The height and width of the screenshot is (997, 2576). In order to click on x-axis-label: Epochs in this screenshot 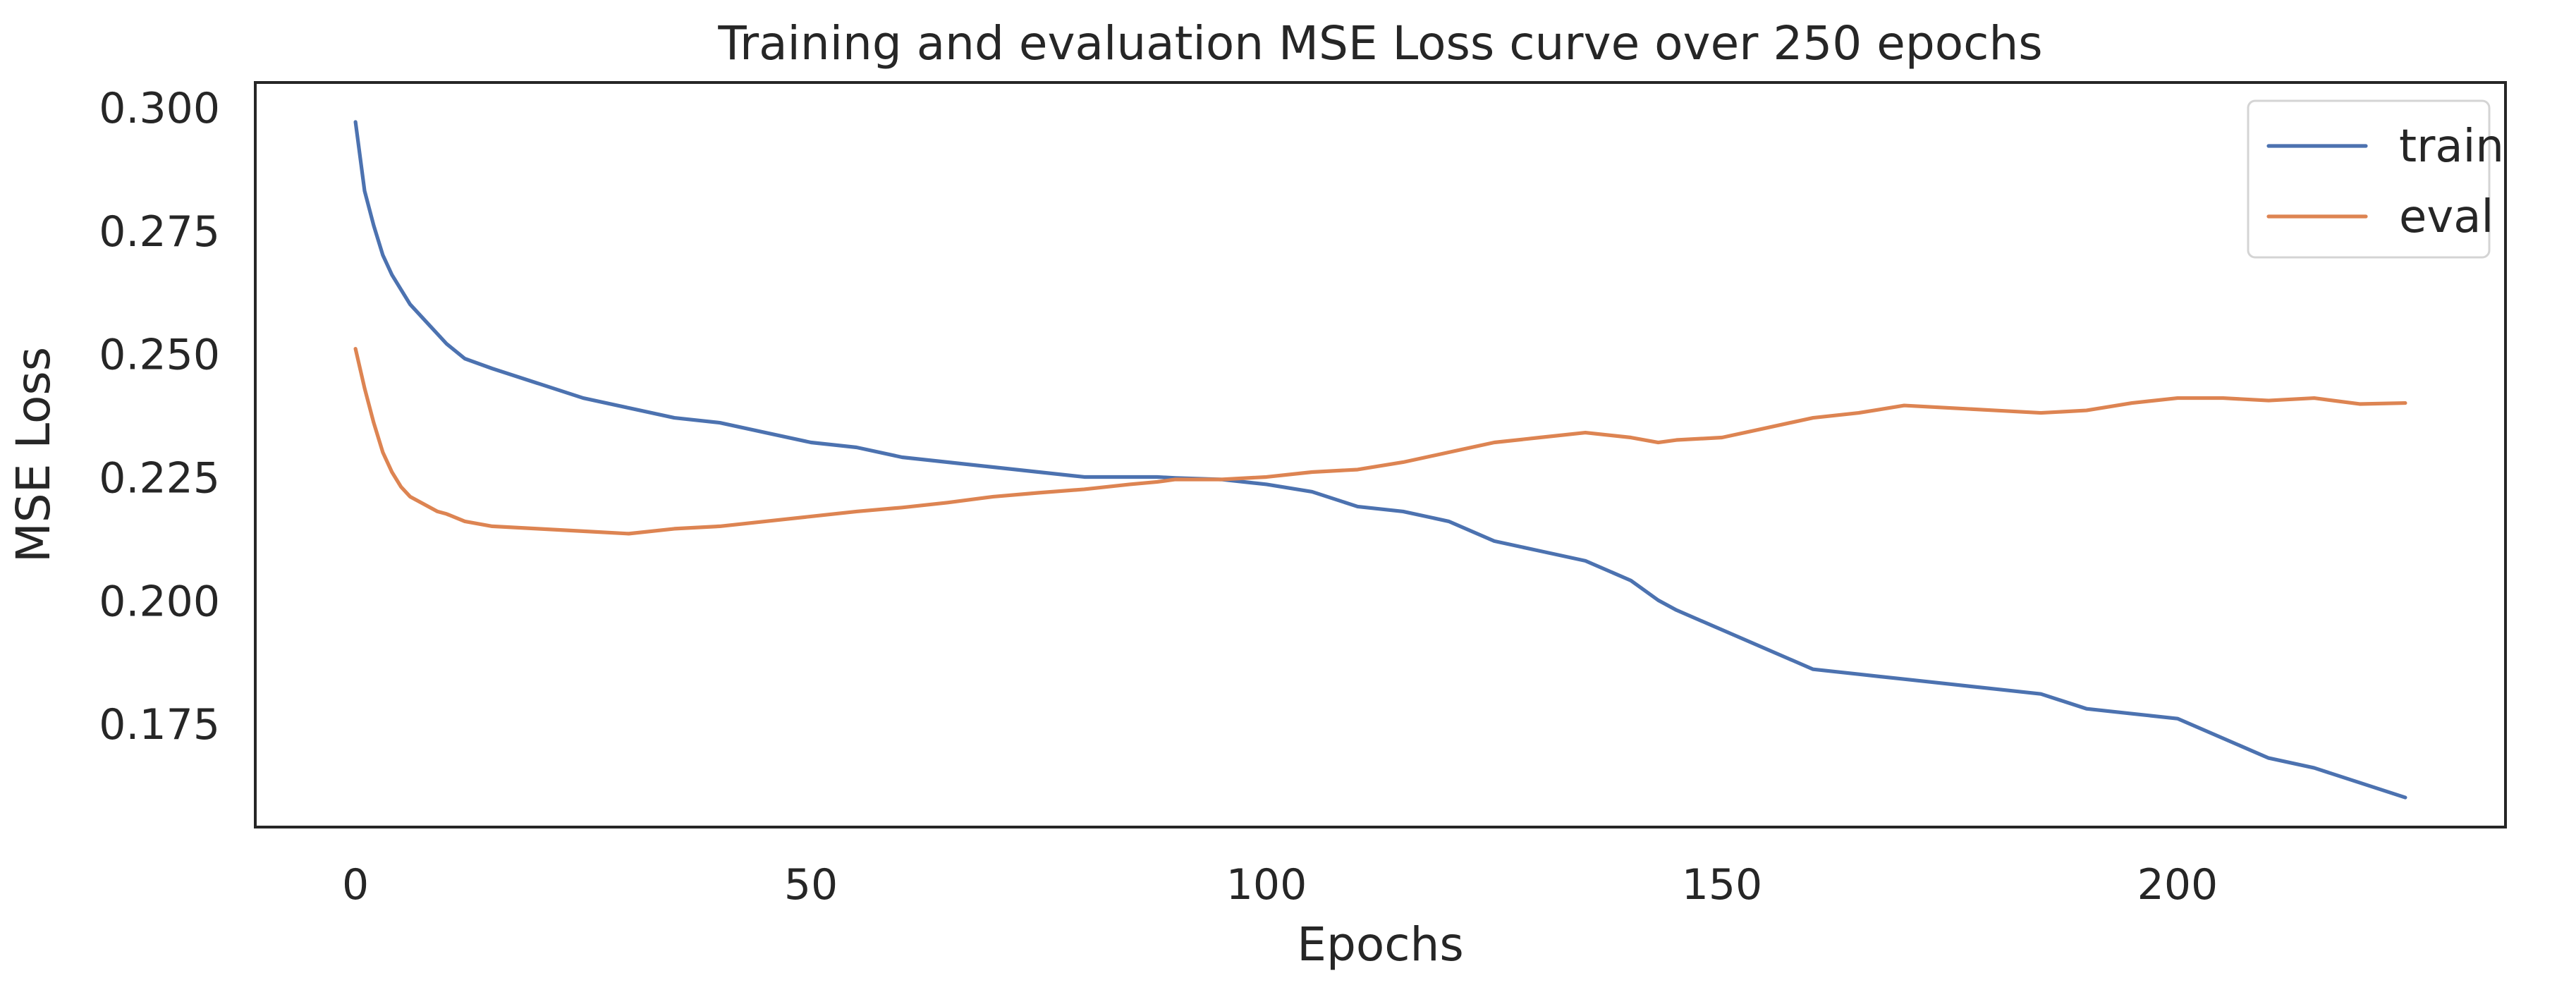, I will do `click(1380, 944)`.